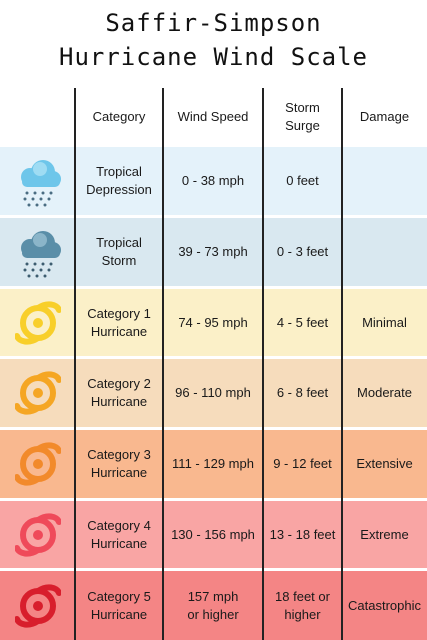 The width and height of the screenshot is (427, 640). Describe the element at coordinates (302, 180) in the screenshot. I see `storm-surge-cell: 0 feet` at that location.